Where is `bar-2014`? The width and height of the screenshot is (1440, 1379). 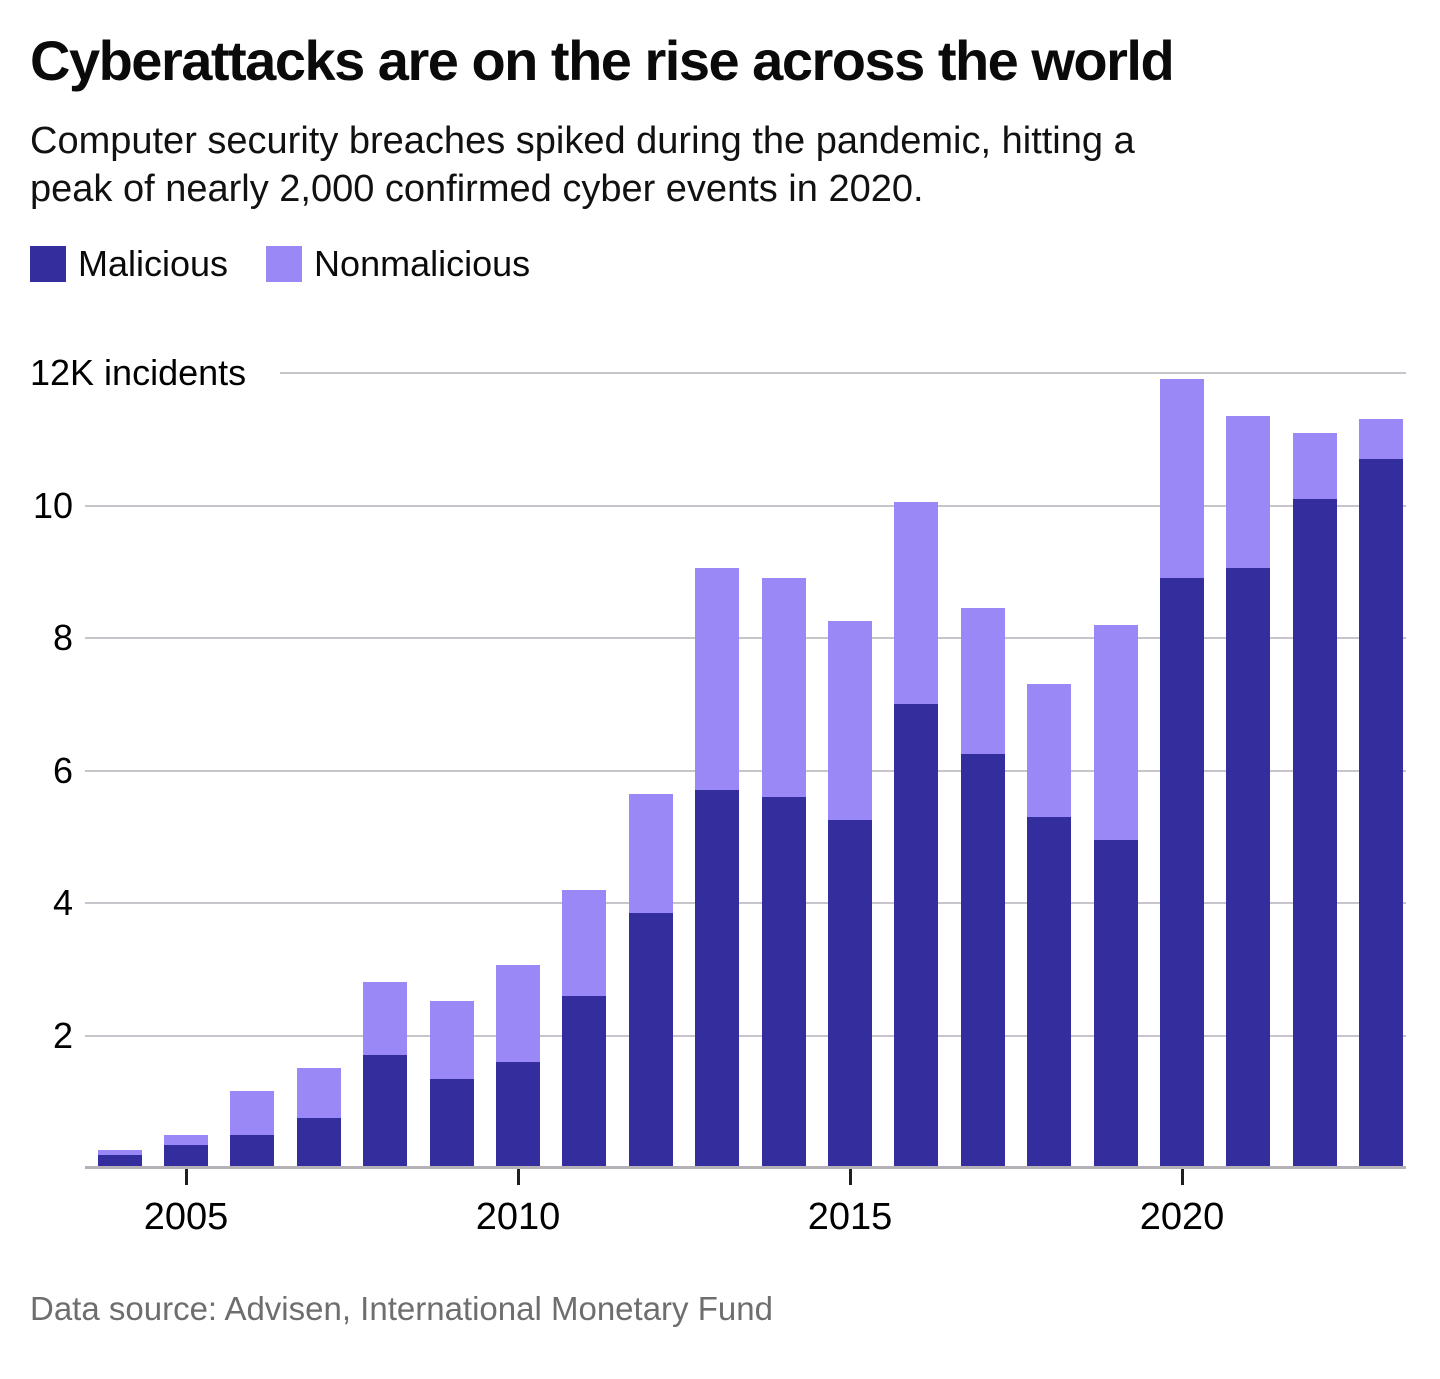
bar-2014 is located at coordinates (783, 873).